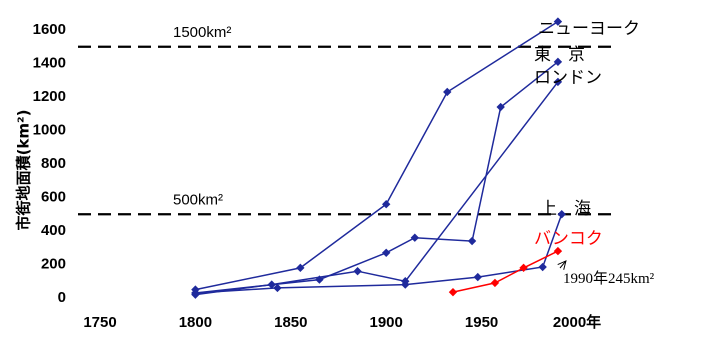 This screenshot has width=728, height=340. I want to click on x-tick-label: 1950, so click(481, 322).